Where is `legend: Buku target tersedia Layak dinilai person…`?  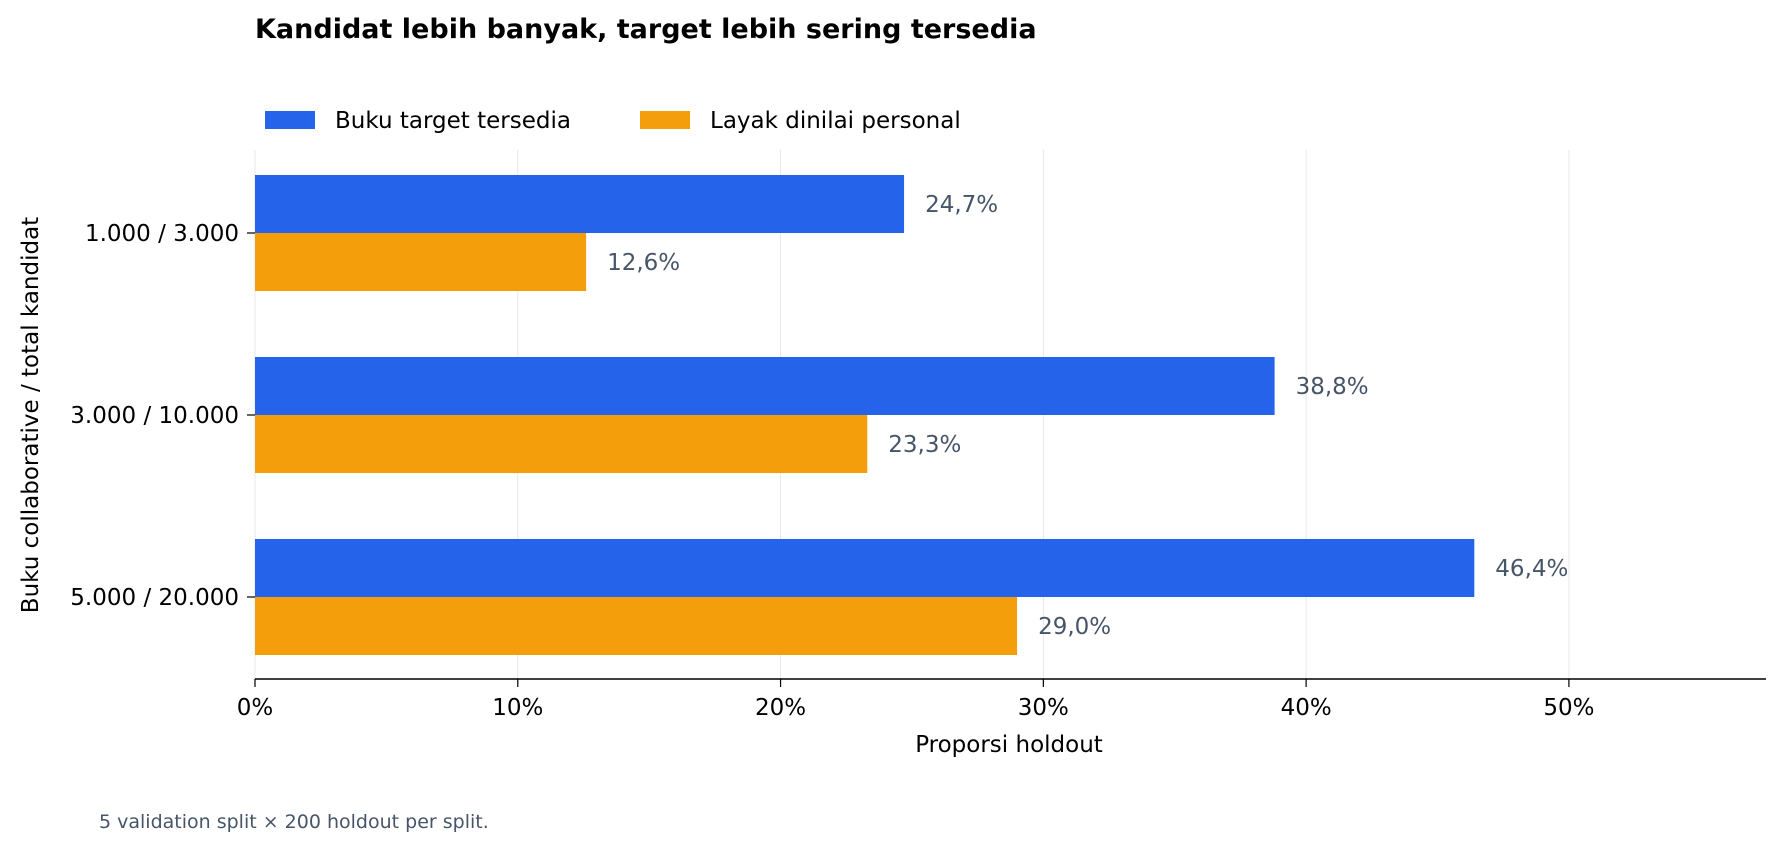
legend: Buku target tersedia Layak dinilai person… is located at coordinates (613, 121).